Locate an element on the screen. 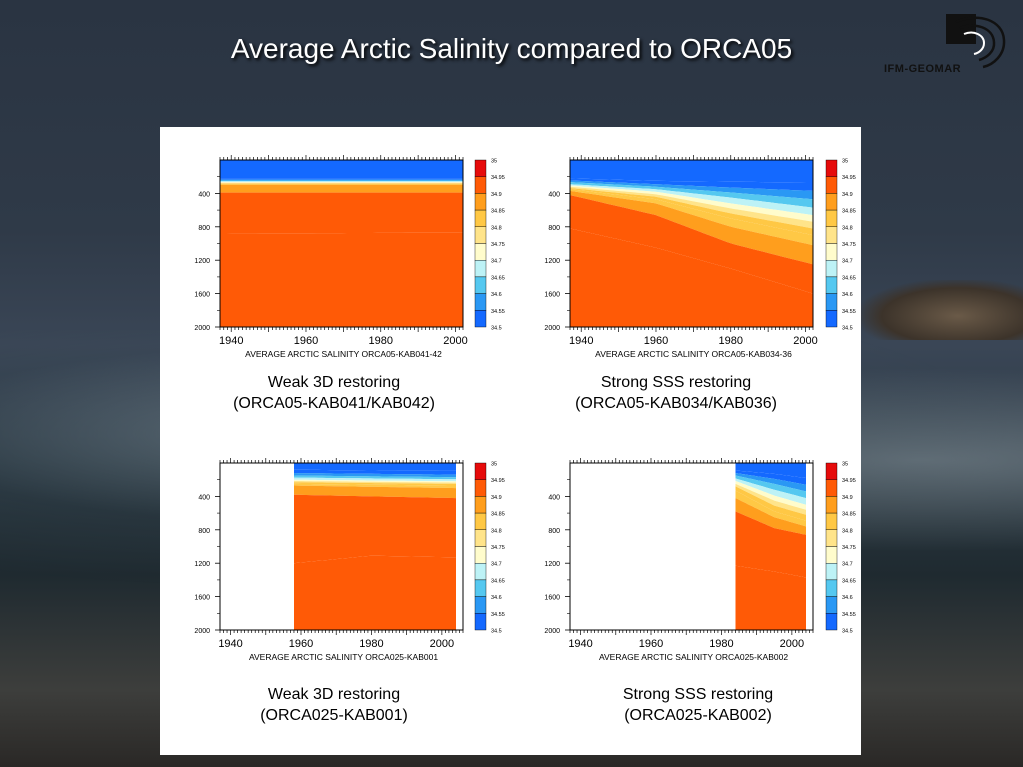 This screenshot has height=767, width=1023. caption-4-line1: Strong SSS restoring is located at coordinates (698, 694).